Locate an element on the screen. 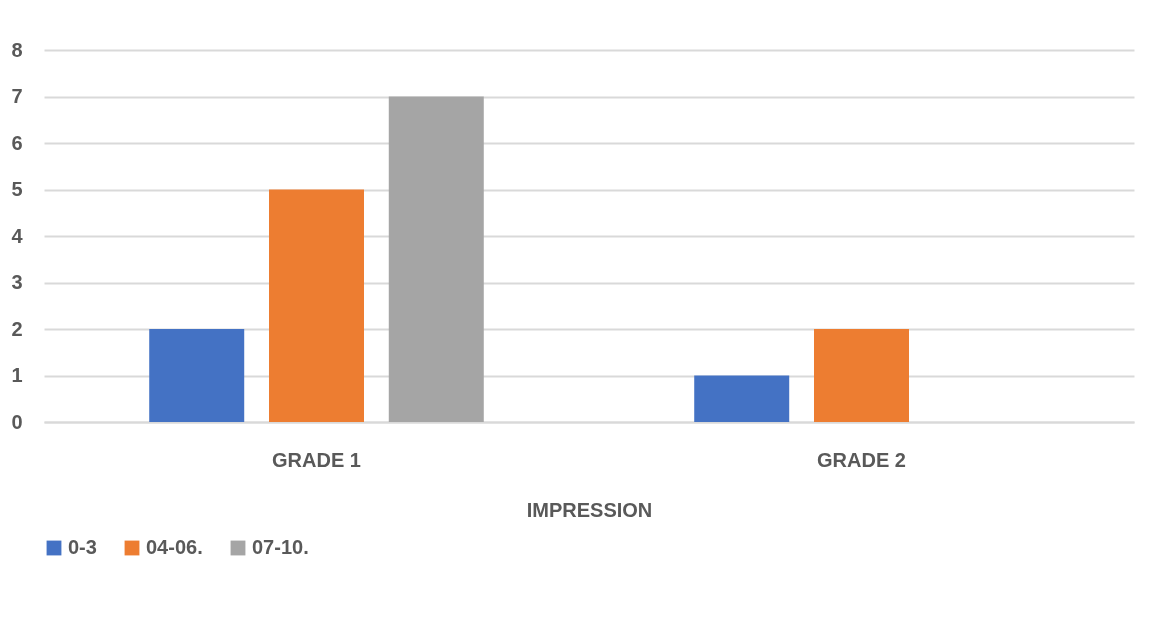  y-tick-label: 1 is located at coordinates (17, 375).